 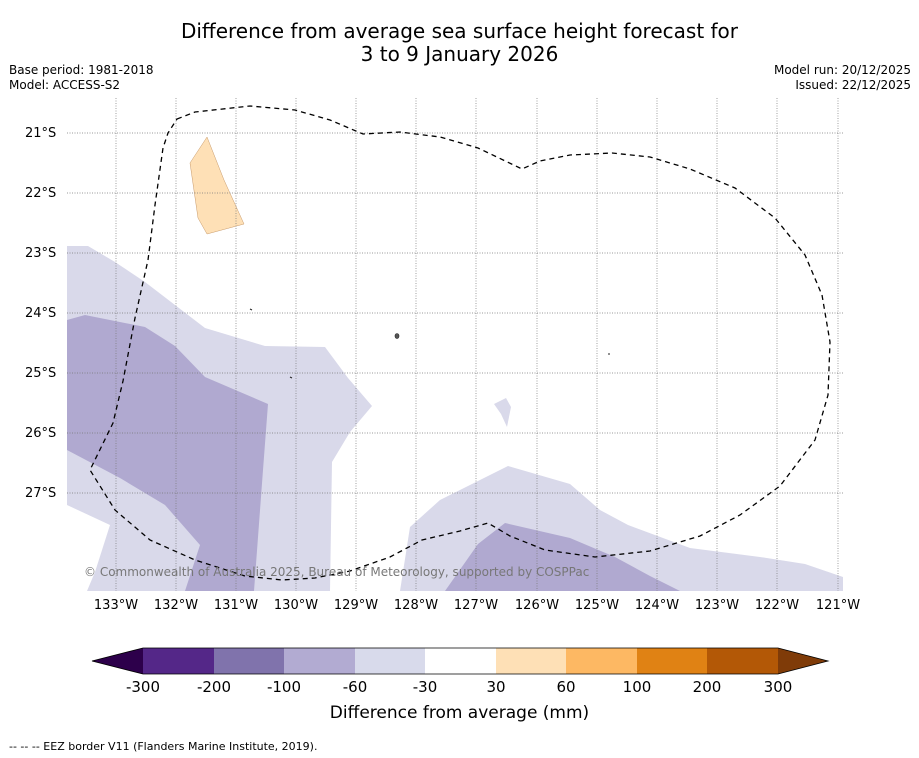 What do you see at coordinates (117, 661) in the screenshot?
I see `colorbar-extend-low` at bounding box center [117, 661].